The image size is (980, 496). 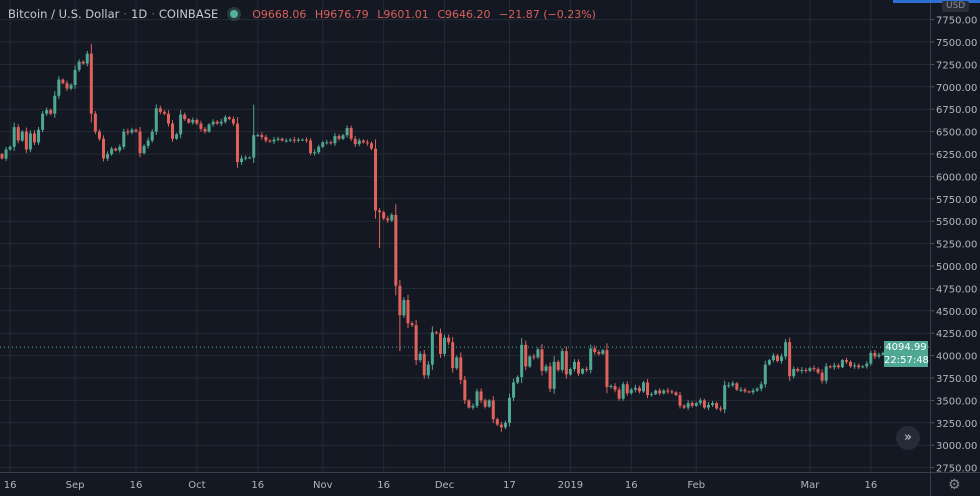 I want to click on x-tick-label: Nov, so click(x=323, y=485).